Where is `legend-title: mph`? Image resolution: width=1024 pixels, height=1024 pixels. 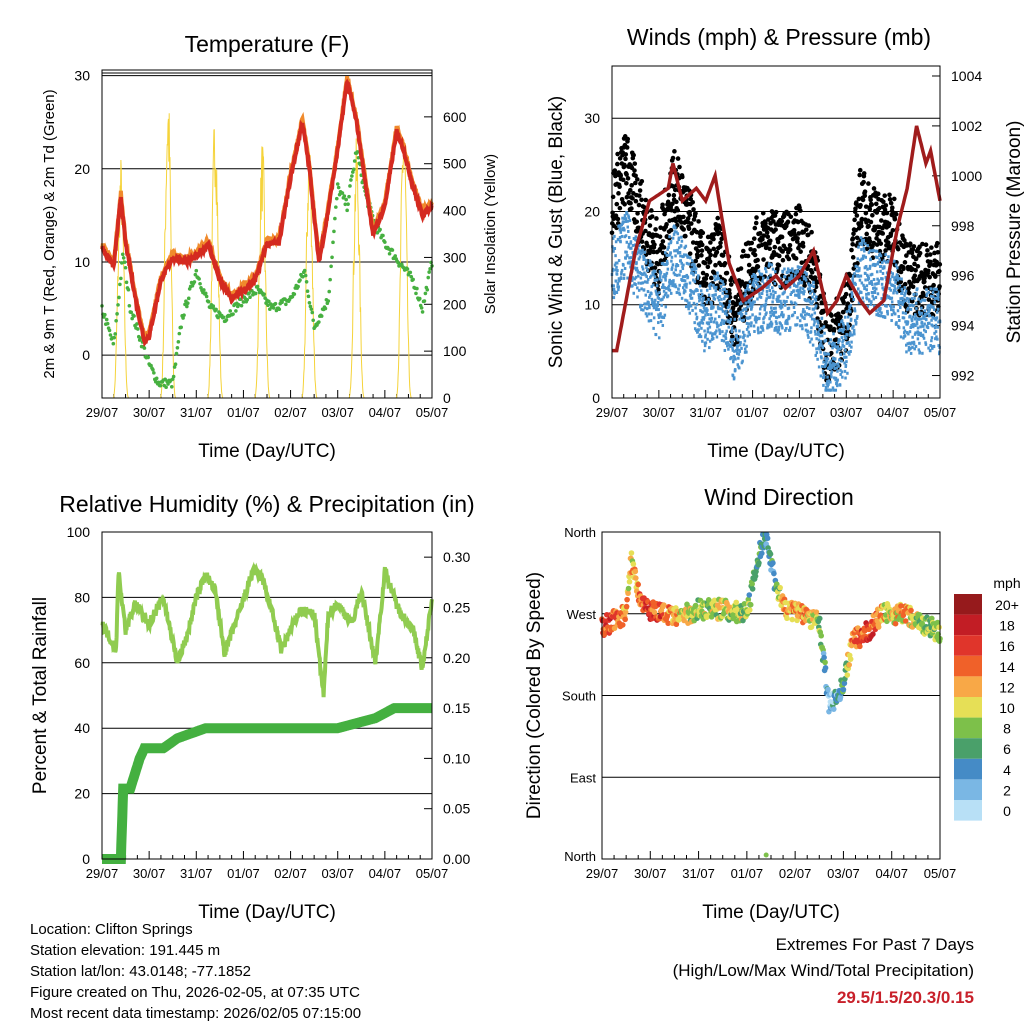 legend-title: mph is located at coordinates (1006, 583).